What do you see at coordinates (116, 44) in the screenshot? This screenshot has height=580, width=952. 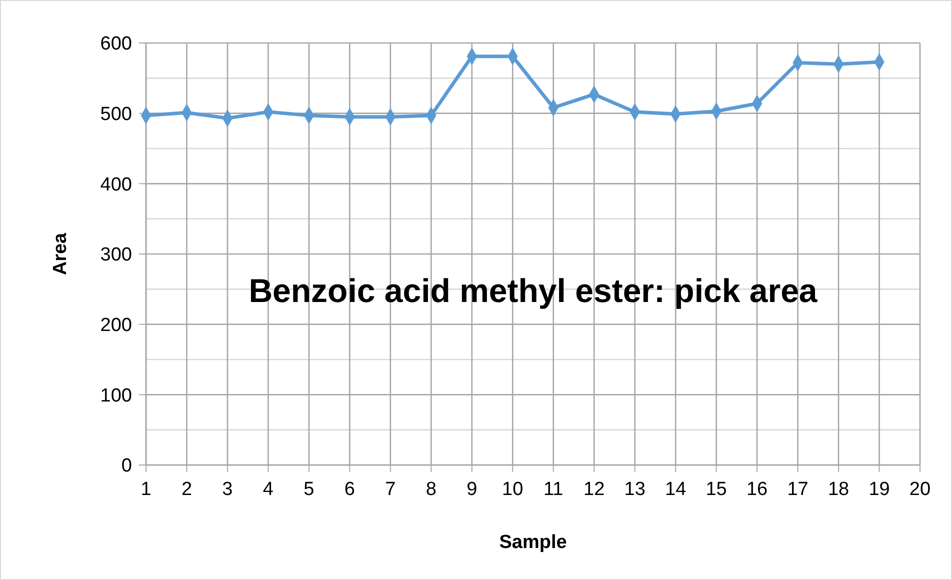 I see `y-tick-label: 600` at bounding box center [116, 44].